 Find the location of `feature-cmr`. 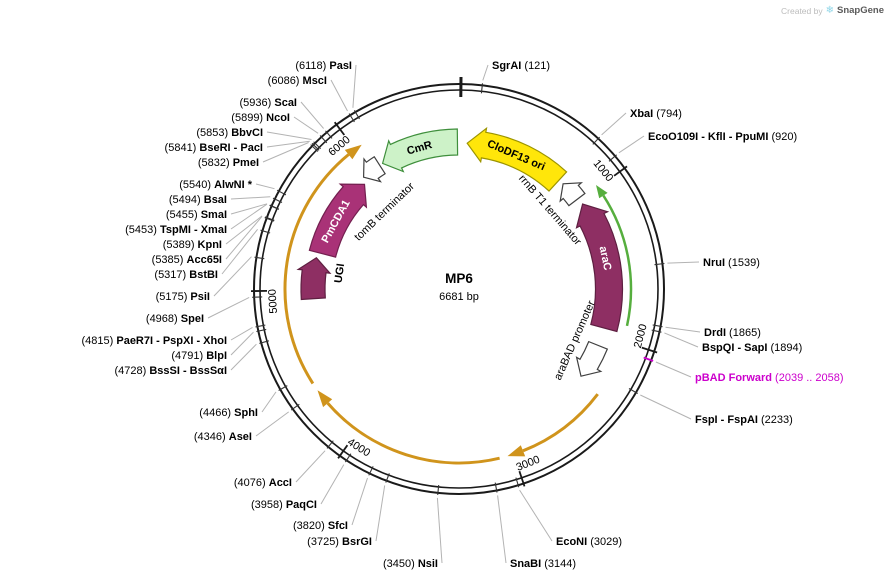

feature-cmr is located at coordinates (420, 150).